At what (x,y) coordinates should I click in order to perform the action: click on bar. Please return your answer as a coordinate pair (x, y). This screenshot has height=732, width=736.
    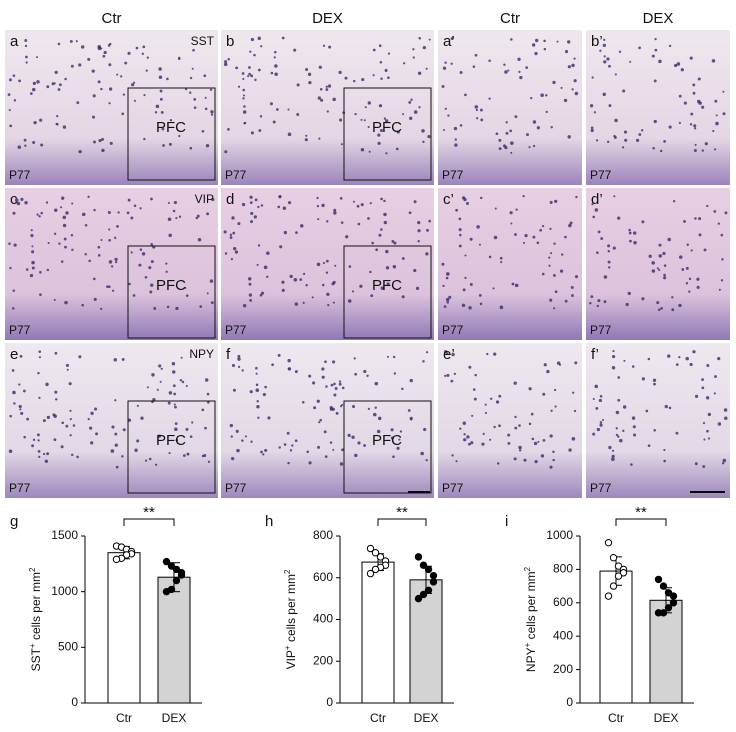
    Looking at the image, I should click on (124, 628).